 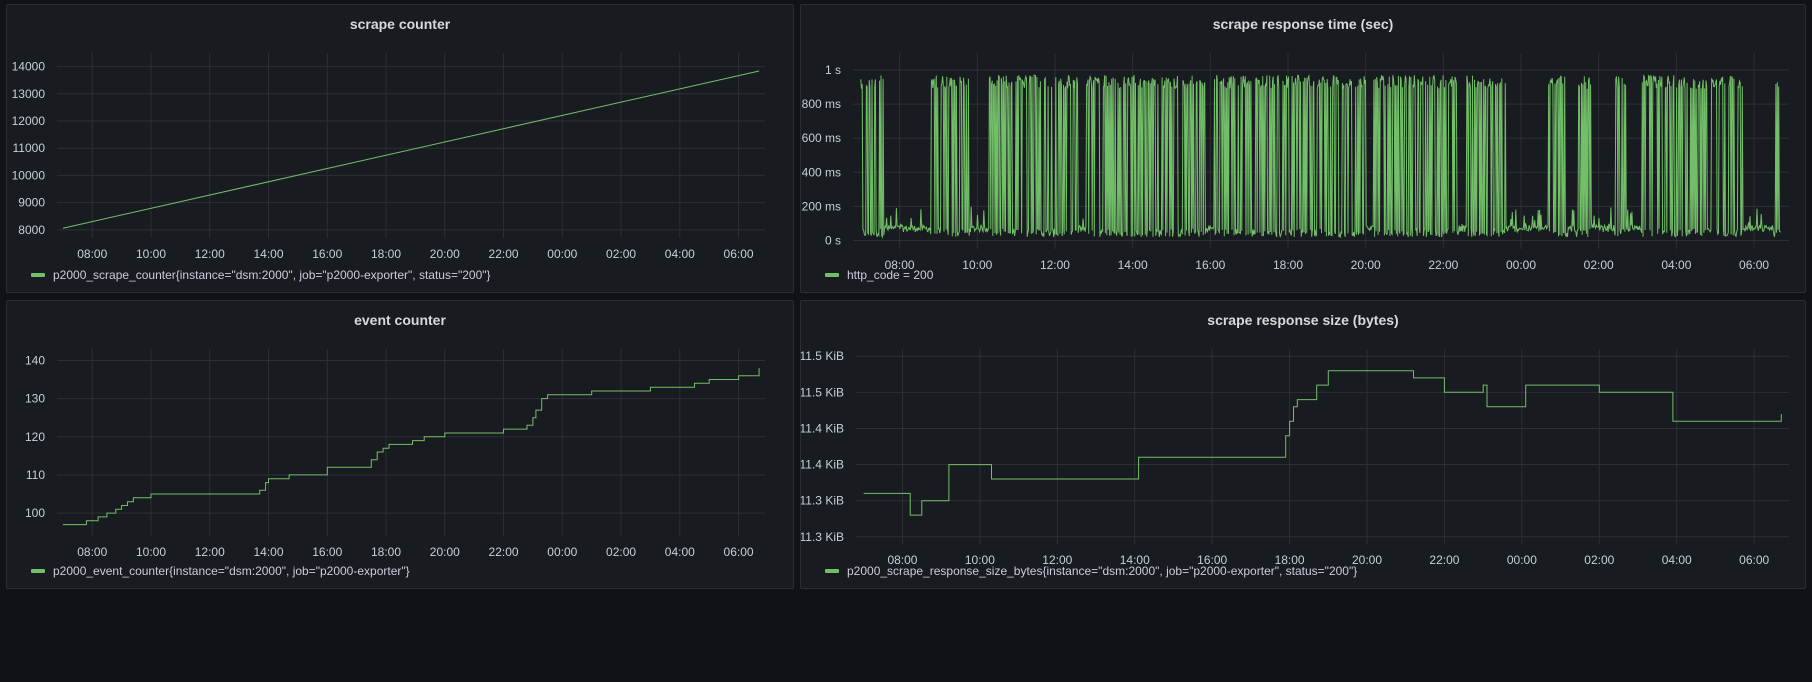 I want to click on legend-item: http_code = 200, so click(x=879, y=275).